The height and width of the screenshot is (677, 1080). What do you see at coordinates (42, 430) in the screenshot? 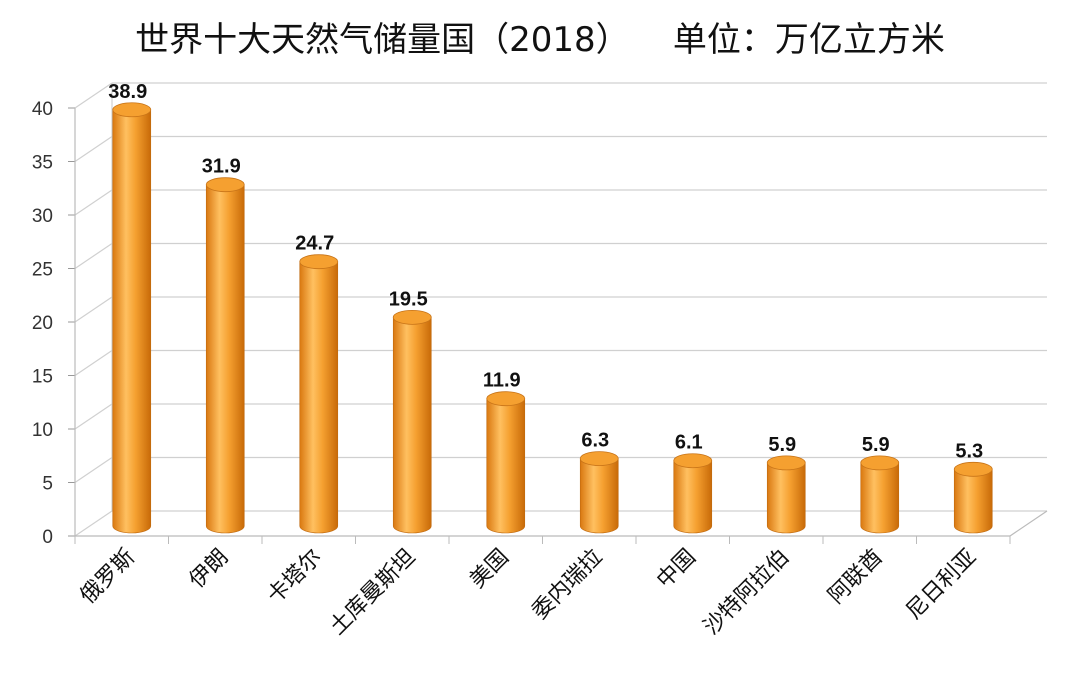
I see `y-tick-label: 10` at bounding box center [42, 430].